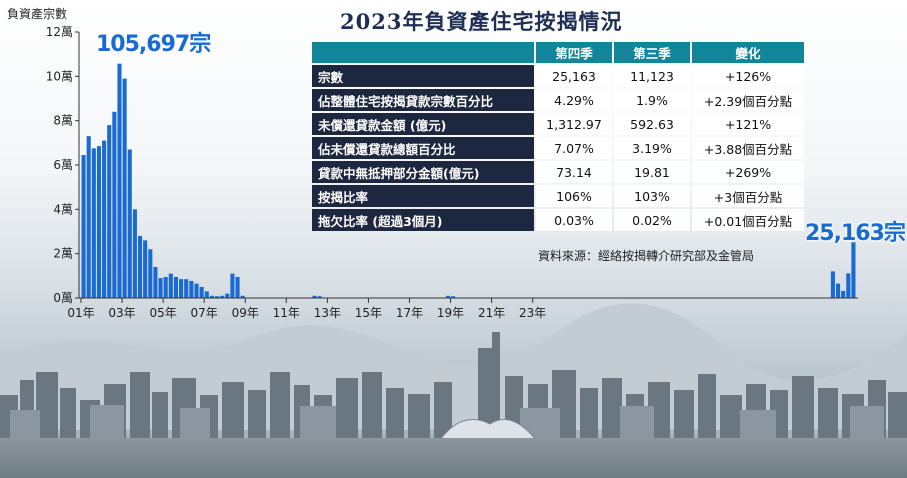  Describe the element at coordinates (423, 52) in the screenshot. I see `table-header-blank` at that location.